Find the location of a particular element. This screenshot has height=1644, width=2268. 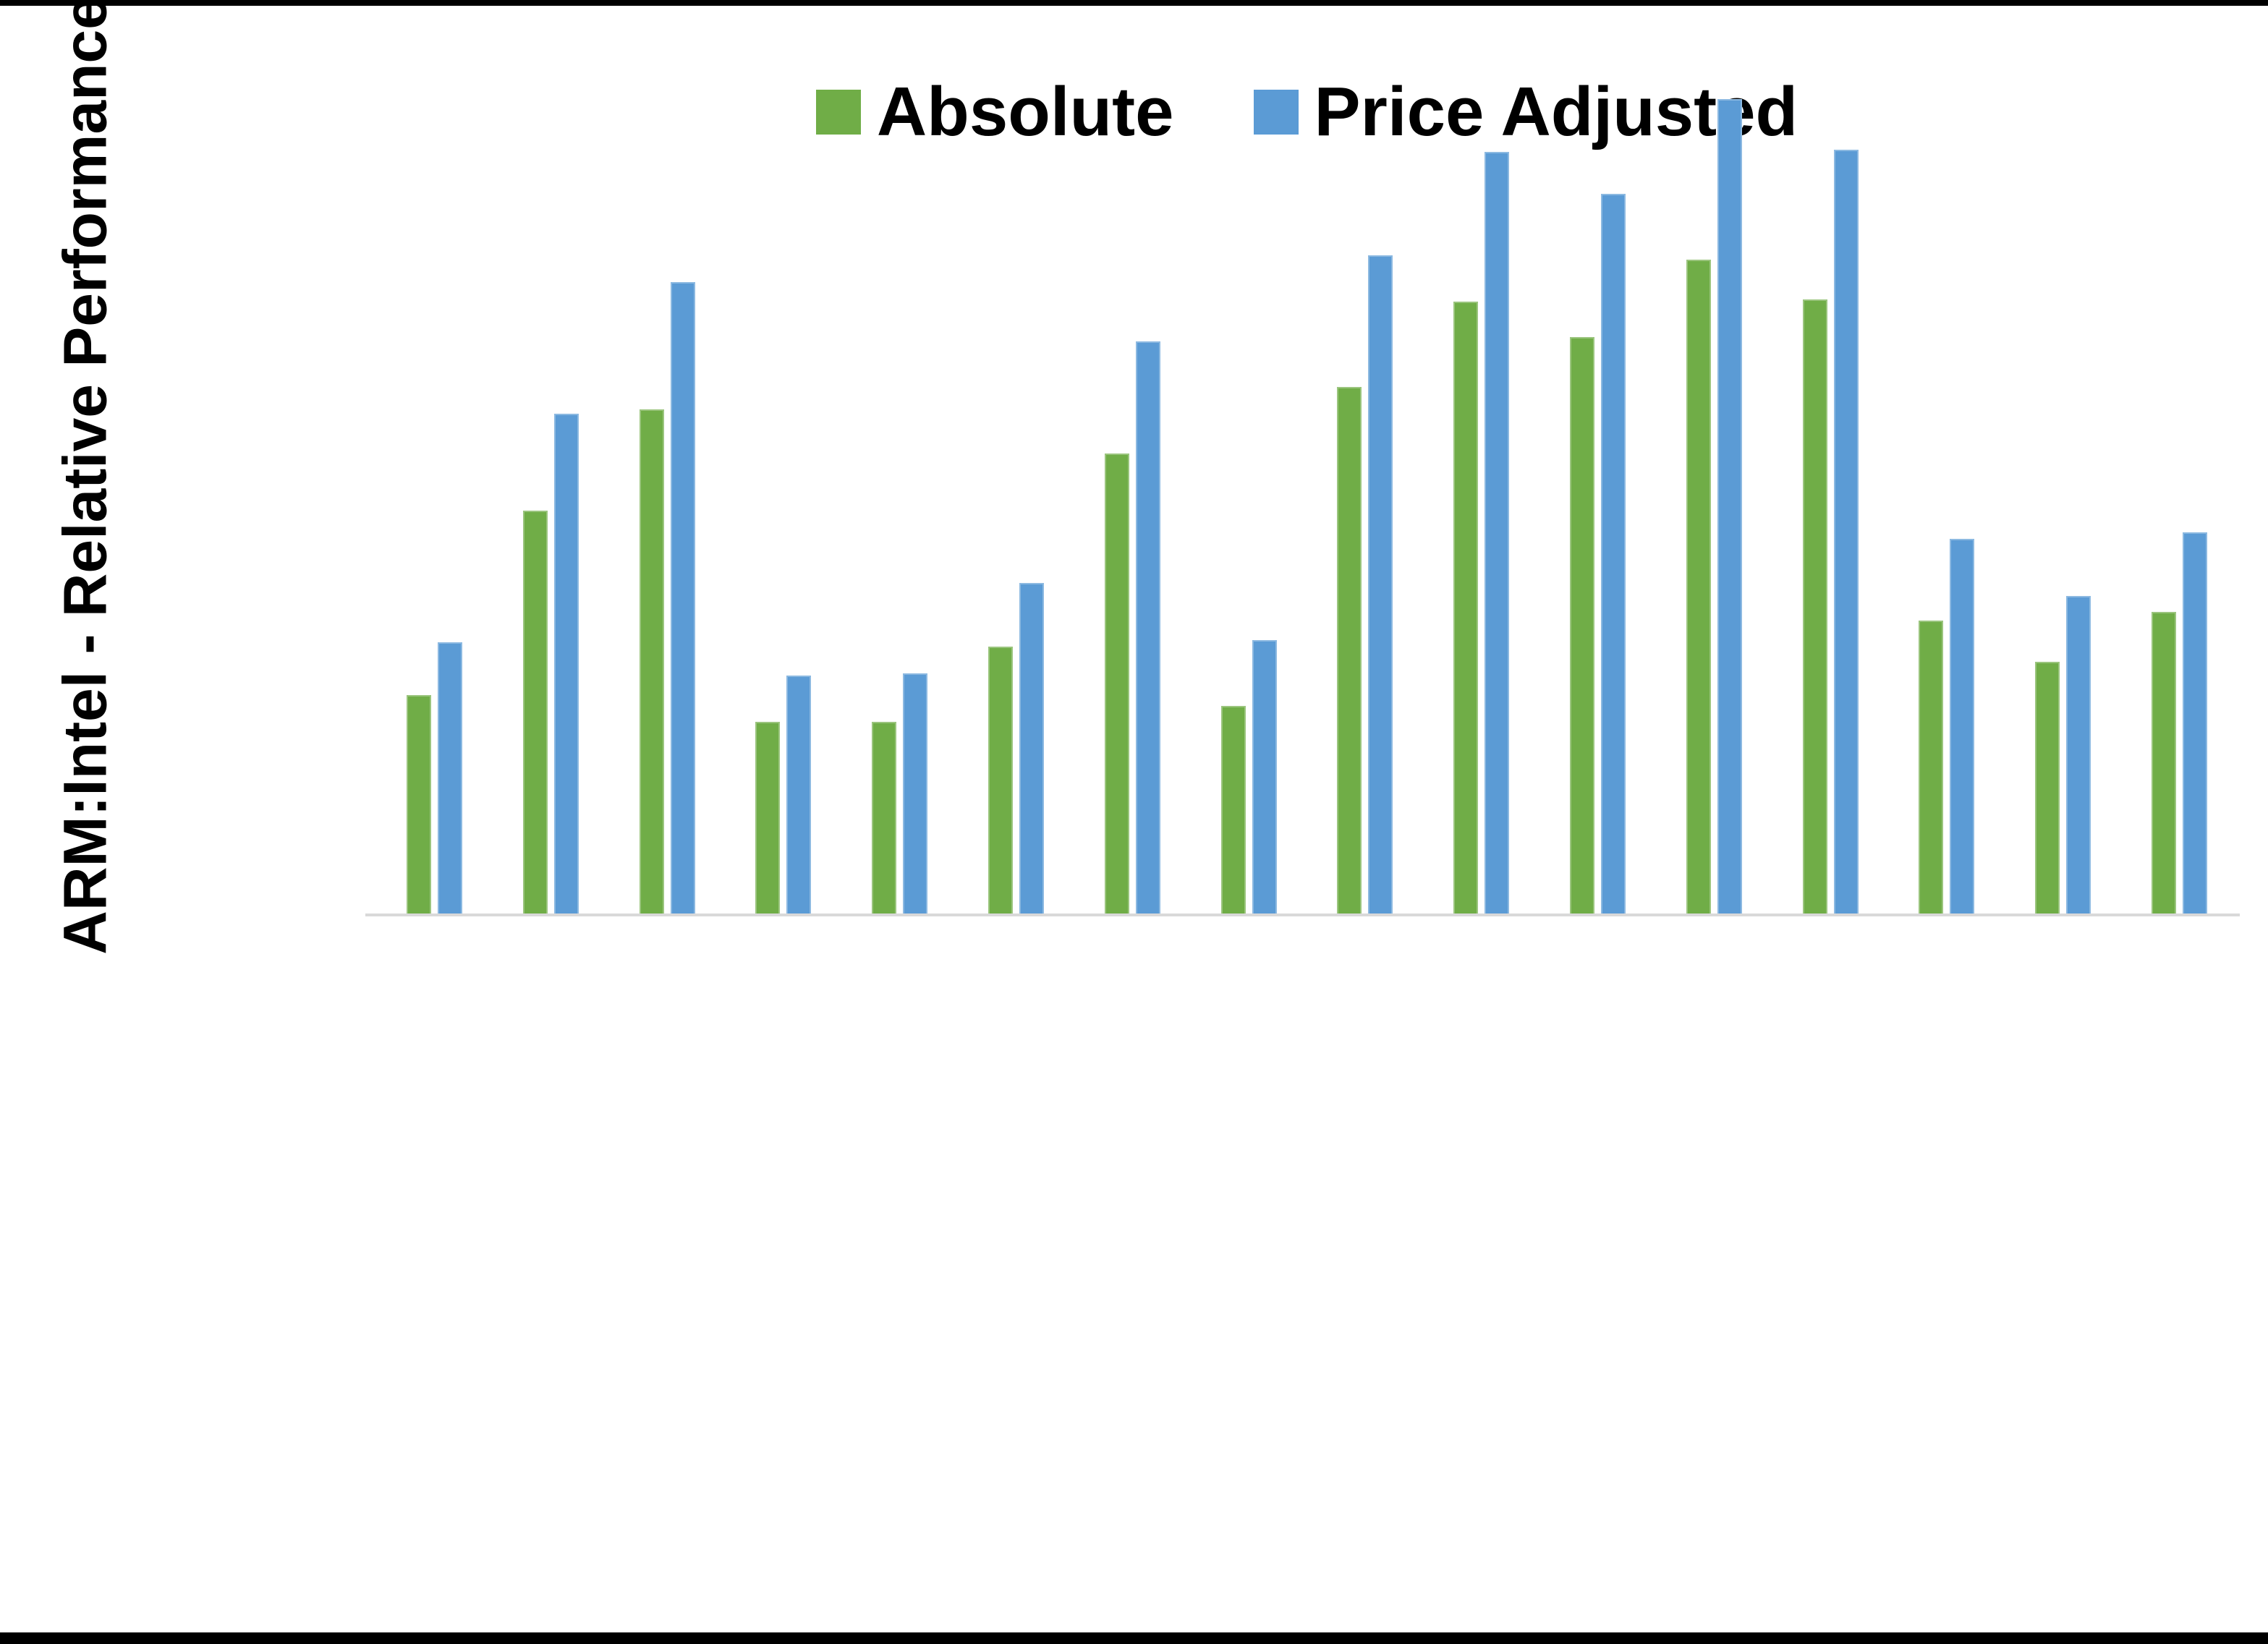

bar-price-adjusted-pgzip-best-compression is located at coordinates (1264, 777).